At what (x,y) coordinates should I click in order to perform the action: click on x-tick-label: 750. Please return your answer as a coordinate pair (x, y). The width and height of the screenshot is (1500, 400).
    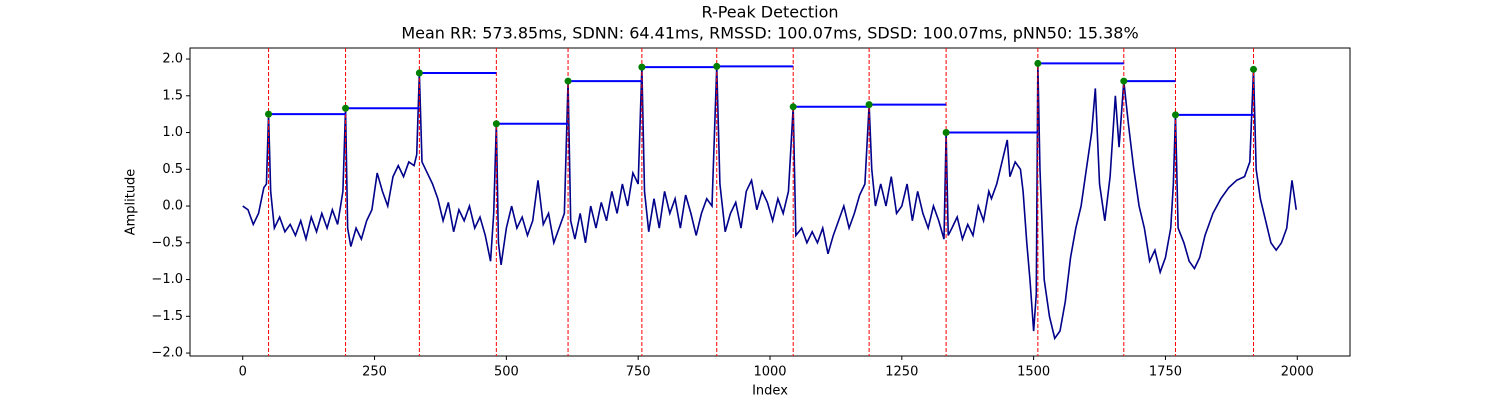
    Looking at the image, I should click on (638, 372).